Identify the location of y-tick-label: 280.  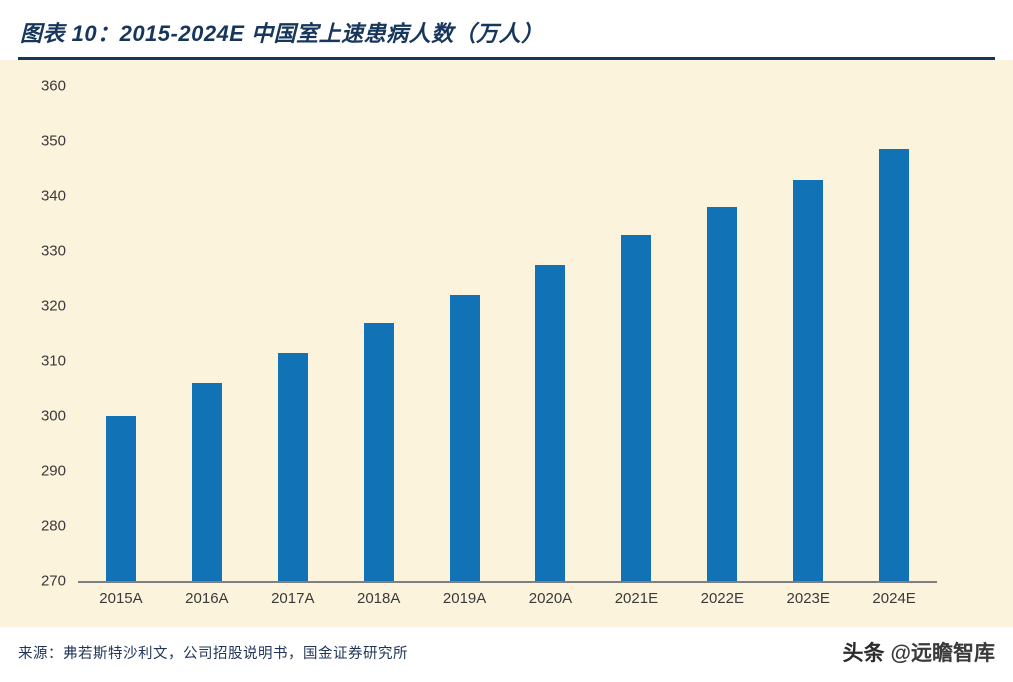
(53, 526).